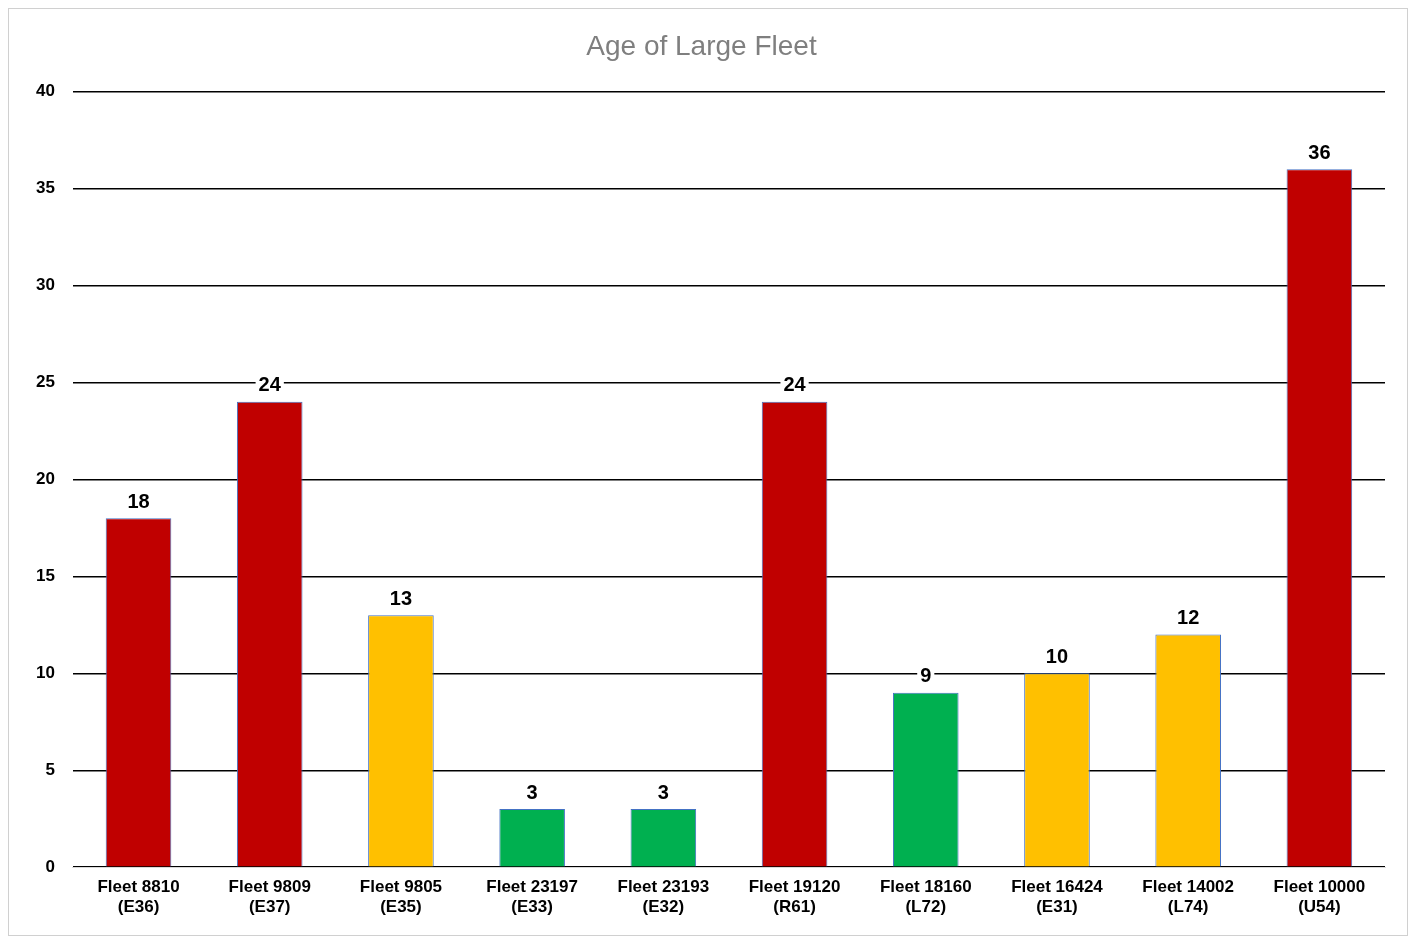  What do you see at coordinates (701, 45) in the screenshot?
I see `chart-title: Age of Large Fleet` at bounding box center [701, 45].